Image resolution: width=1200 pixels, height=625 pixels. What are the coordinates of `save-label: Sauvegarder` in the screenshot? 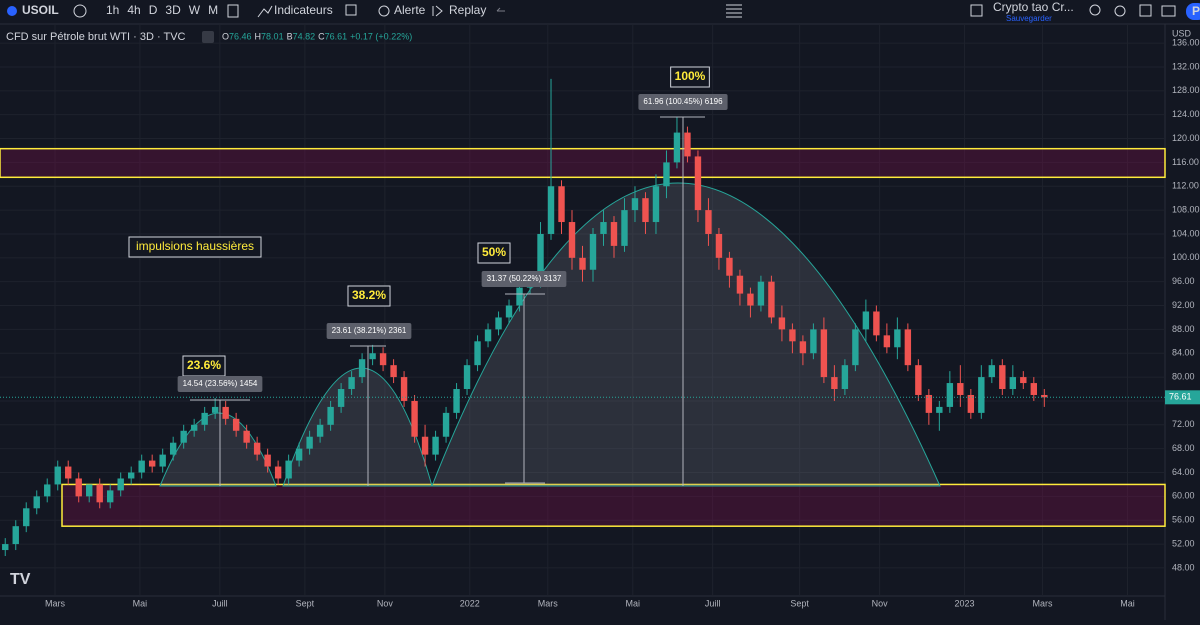 It's located at (1029, 18).